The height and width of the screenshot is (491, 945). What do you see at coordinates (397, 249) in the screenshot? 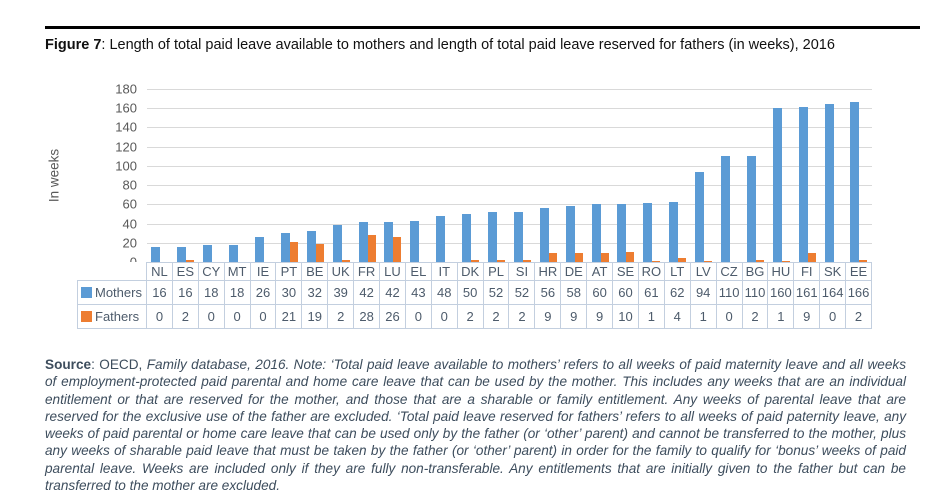
I see `bar-fathers-LU` at bounding box center [397, 249].